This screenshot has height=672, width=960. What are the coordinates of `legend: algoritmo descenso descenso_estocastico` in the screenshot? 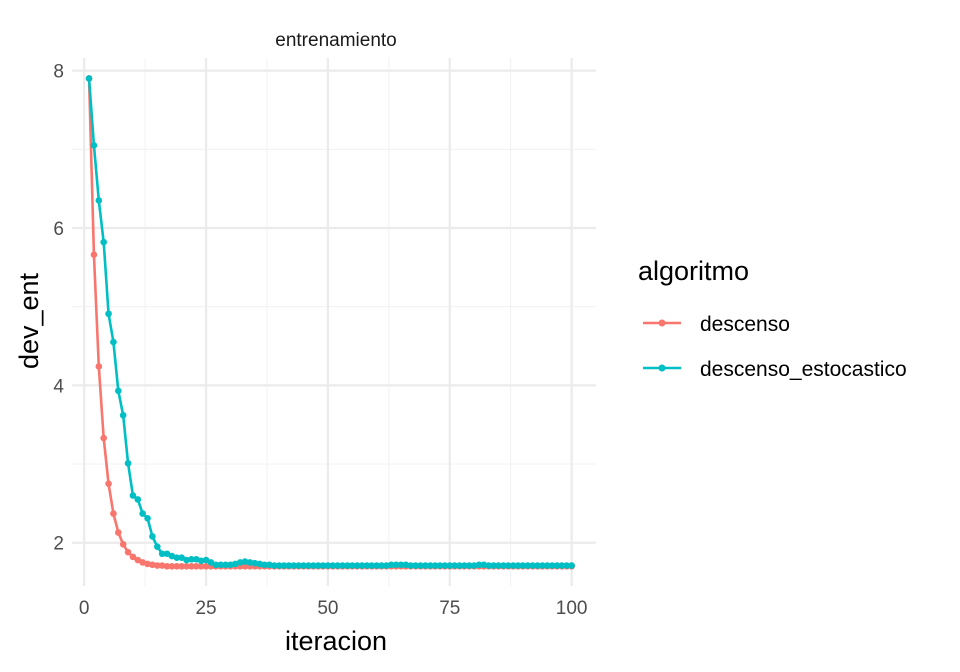 It's located at (772, 318).